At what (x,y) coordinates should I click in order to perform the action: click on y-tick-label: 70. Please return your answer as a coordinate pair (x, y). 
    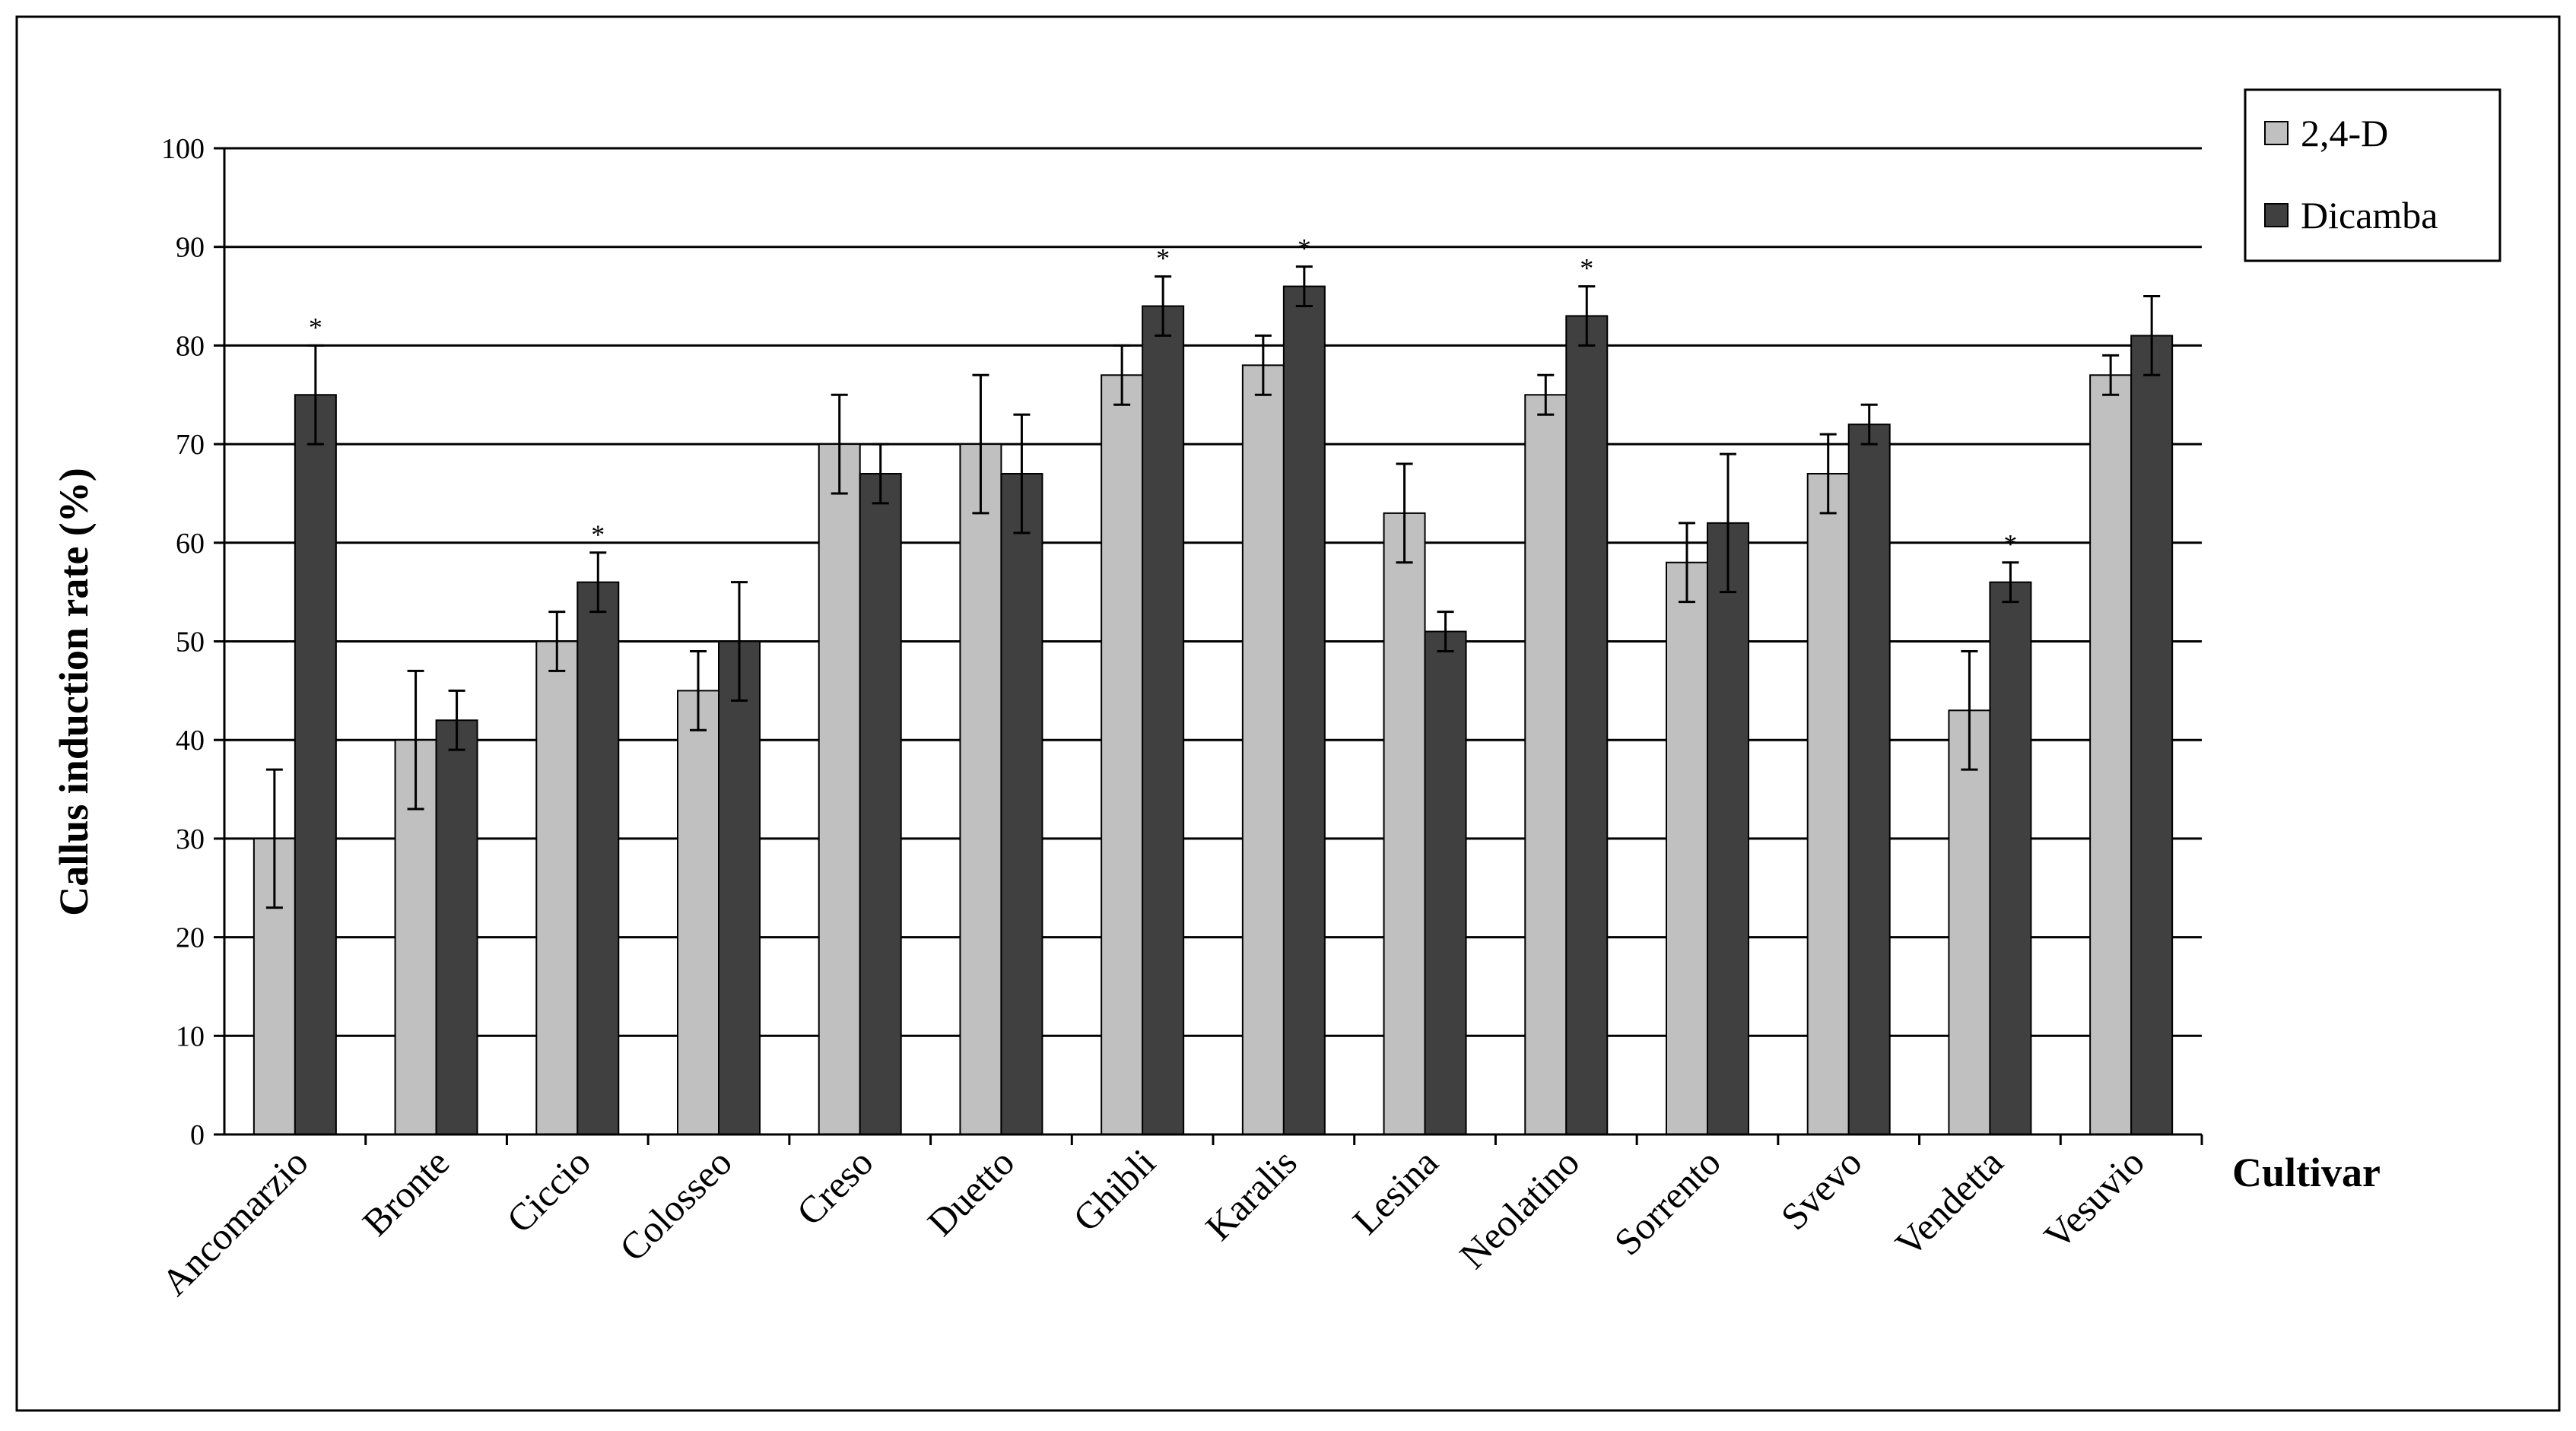
    Looking at the image, I should click on (190, 445).